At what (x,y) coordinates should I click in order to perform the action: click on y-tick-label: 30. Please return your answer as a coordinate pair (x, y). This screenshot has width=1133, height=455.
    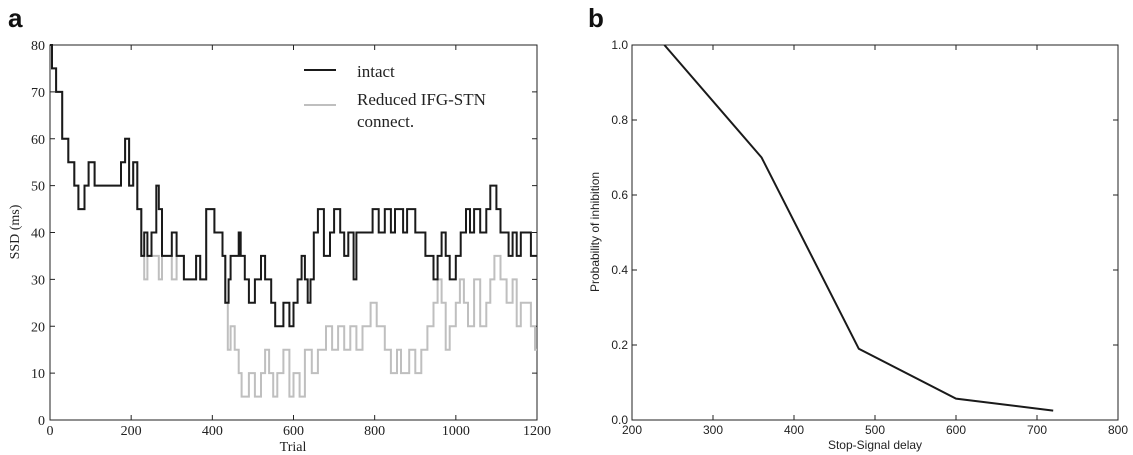
    Looking at the image, I should click on (38, 280).